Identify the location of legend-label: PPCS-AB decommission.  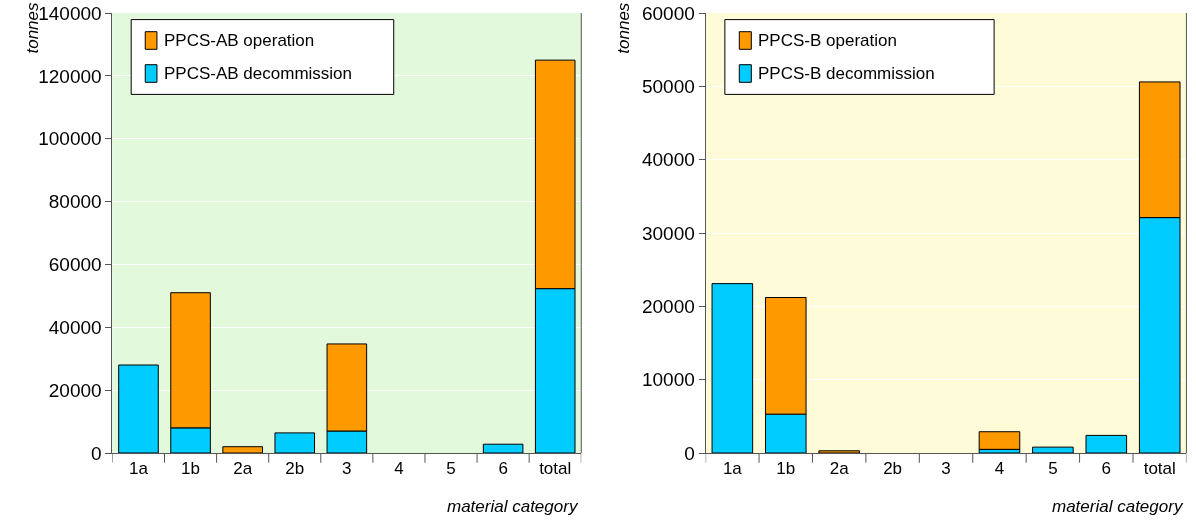
(258, 73).